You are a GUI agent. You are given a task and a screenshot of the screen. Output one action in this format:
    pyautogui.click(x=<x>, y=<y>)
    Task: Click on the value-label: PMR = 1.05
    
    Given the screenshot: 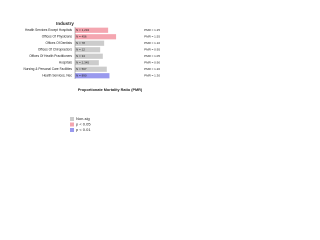 What is the action you would take?
    pyautogui.click(x=152, y=56)
    